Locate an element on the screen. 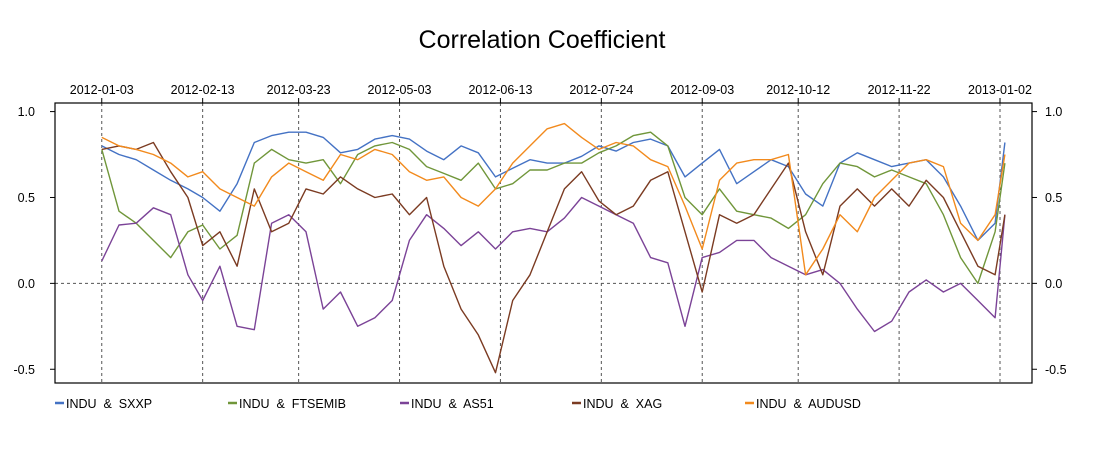  legend-label: INDU & SXXP is located at coordinates (109, 404).